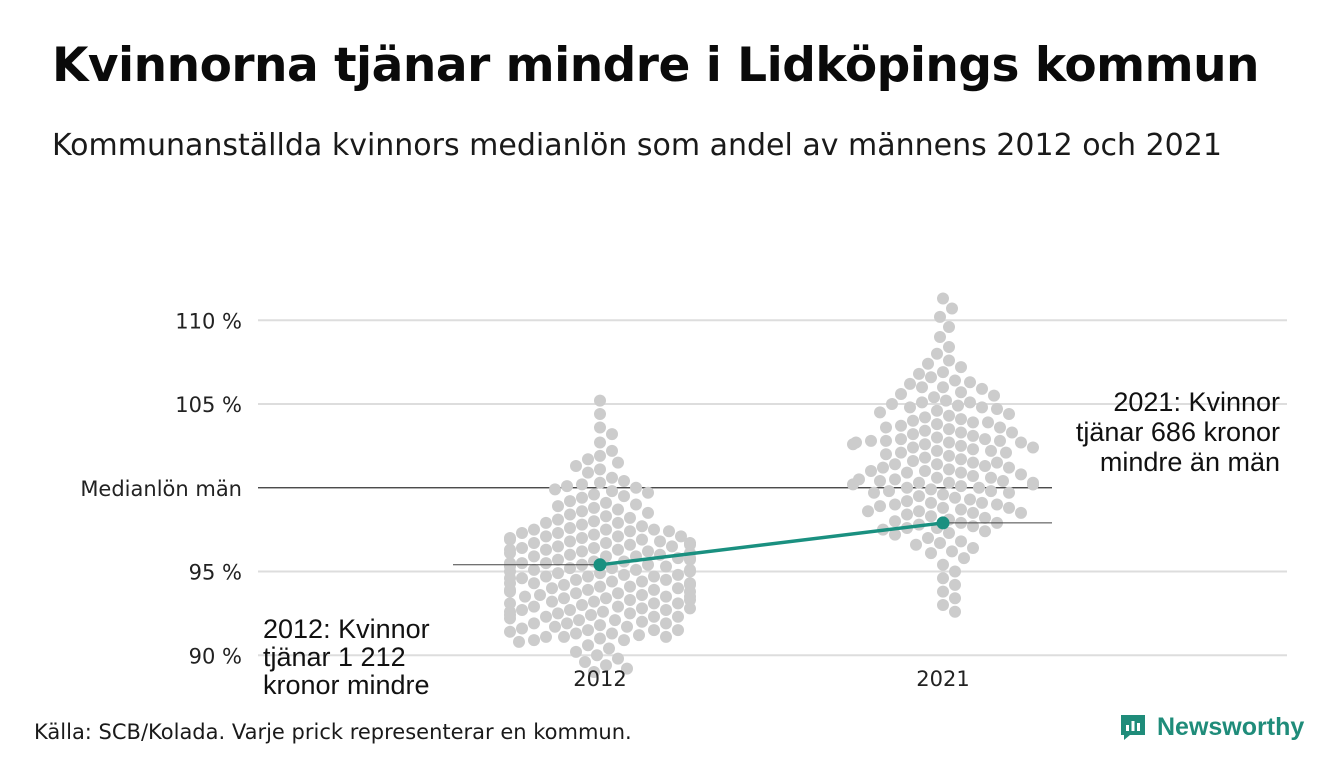 This screenshot has width=1340, height=780. Describe the element at coordinates (215, 656) in the screenshot. I see `y-tick-label: 90 %` at that location.